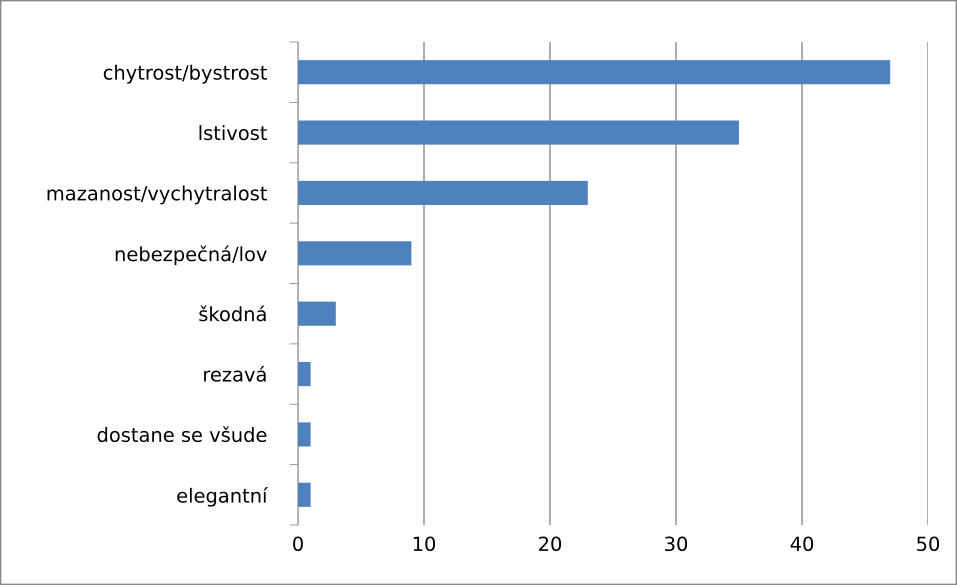 This screenshot has width=957, height=585. Describe the element at coordinates (185, 74) in the screenshot. I see `y-tick-label: chytrost/bystrost` at that location.